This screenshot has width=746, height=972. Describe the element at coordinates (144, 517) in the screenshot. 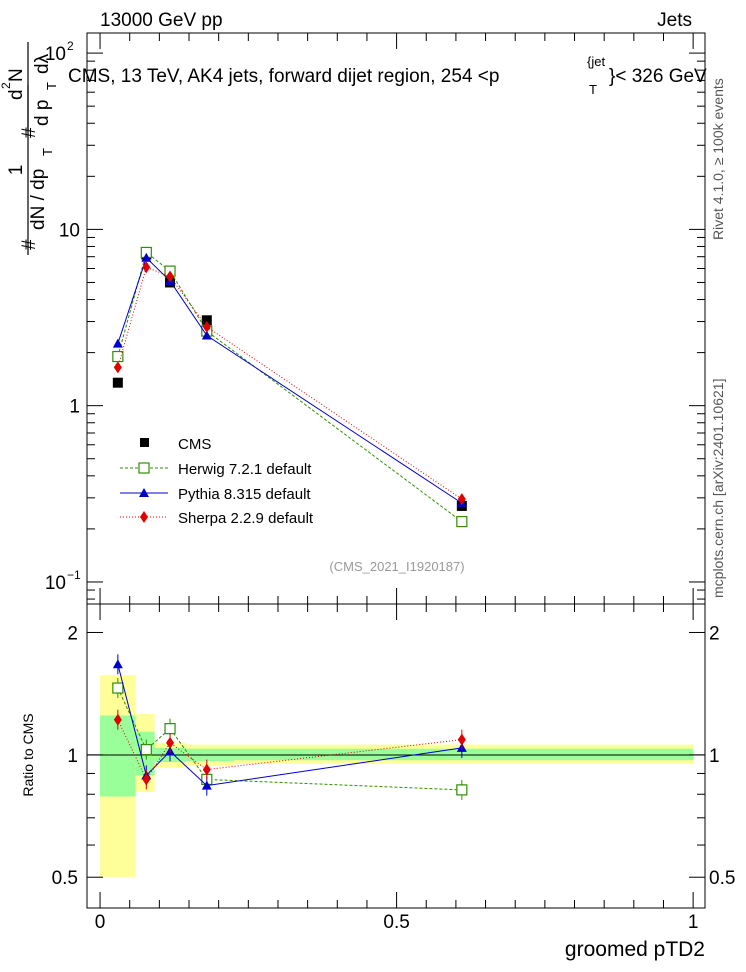

I see `legend-marker-sherpa` at that location.